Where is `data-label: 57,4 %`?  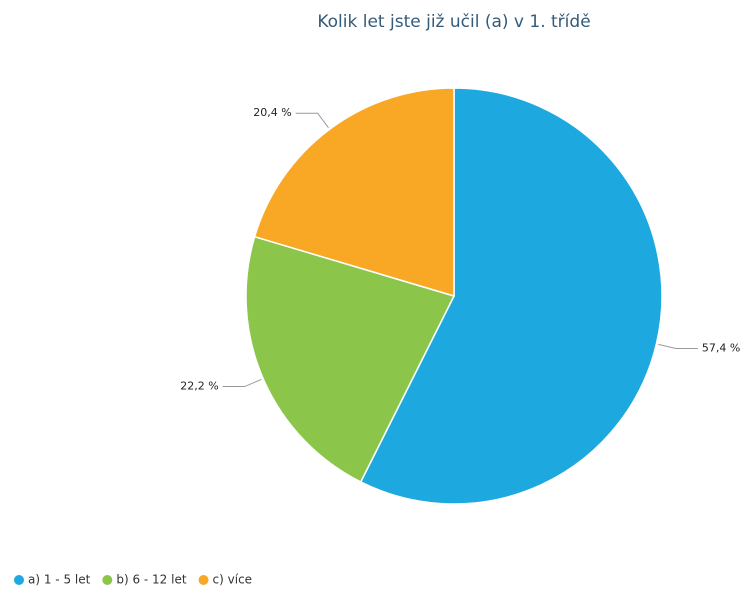 data-label: 57,4 % is located at coordinates (721, 348).